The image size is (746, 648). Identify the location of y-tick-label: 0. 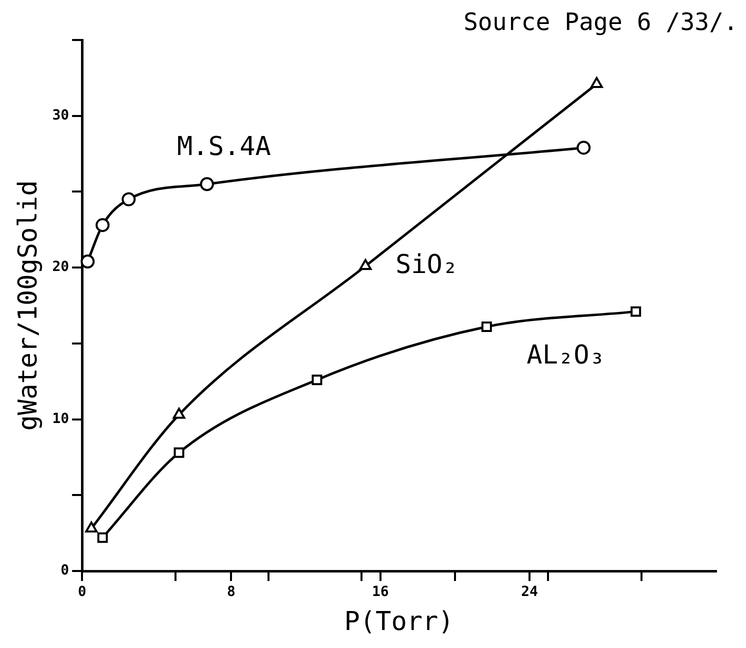
(65, 570).